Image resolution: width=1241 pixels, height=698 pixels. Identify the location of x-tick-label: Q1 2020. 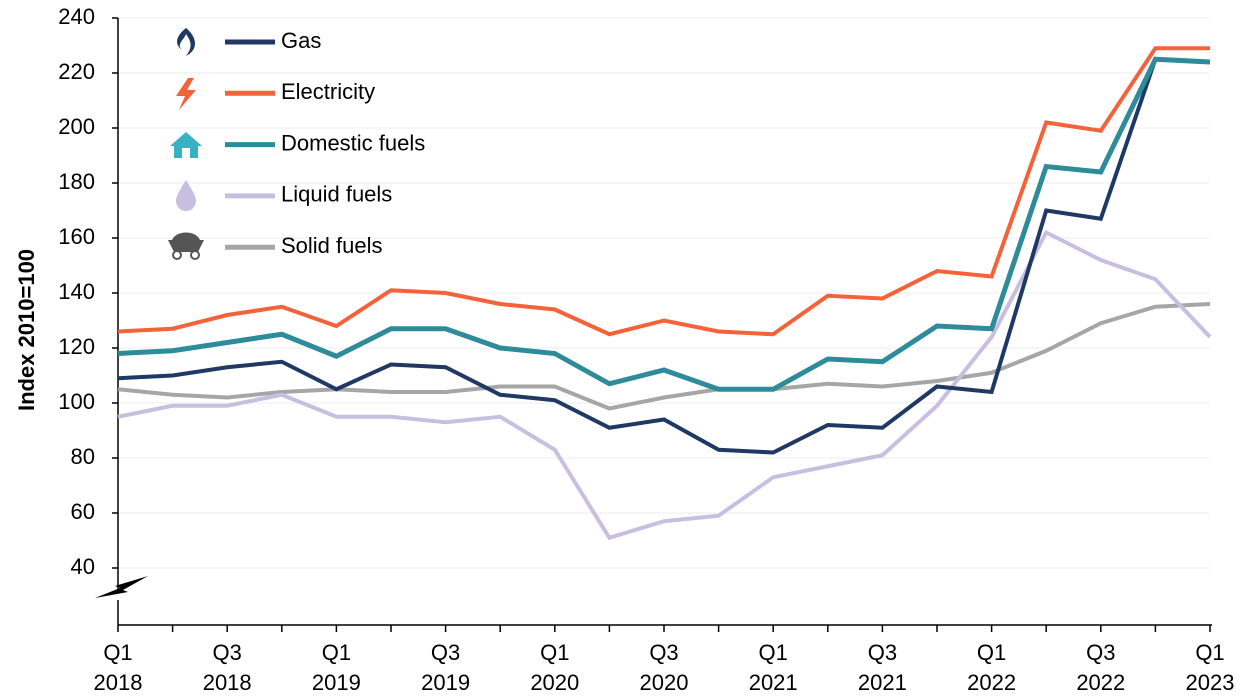
(555, 667).